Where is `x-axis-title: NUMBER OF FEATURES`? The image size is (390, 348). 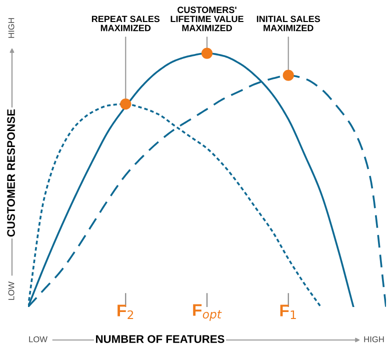
x-axis-title: NUMBER OF FEATURES is located at coordinates (160, 339).